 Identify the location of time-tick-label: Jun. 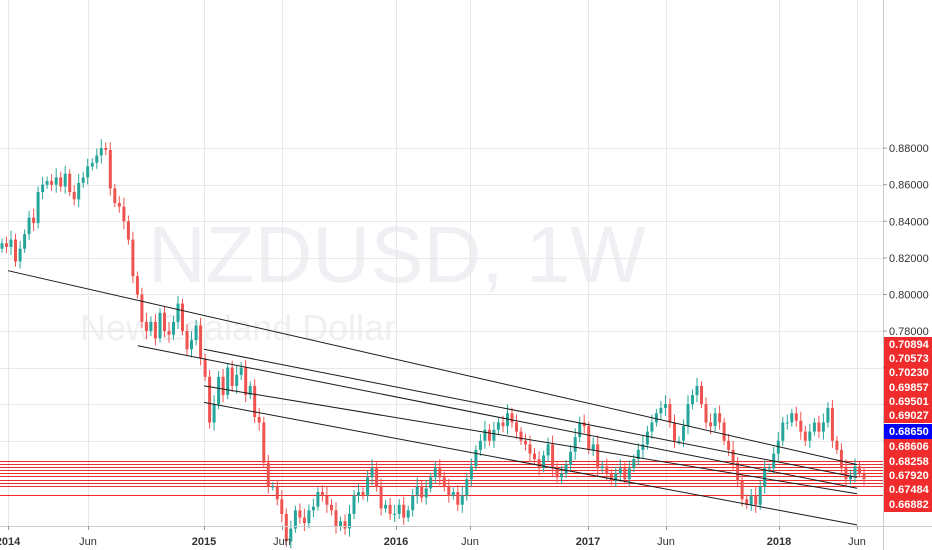
(857, 542).